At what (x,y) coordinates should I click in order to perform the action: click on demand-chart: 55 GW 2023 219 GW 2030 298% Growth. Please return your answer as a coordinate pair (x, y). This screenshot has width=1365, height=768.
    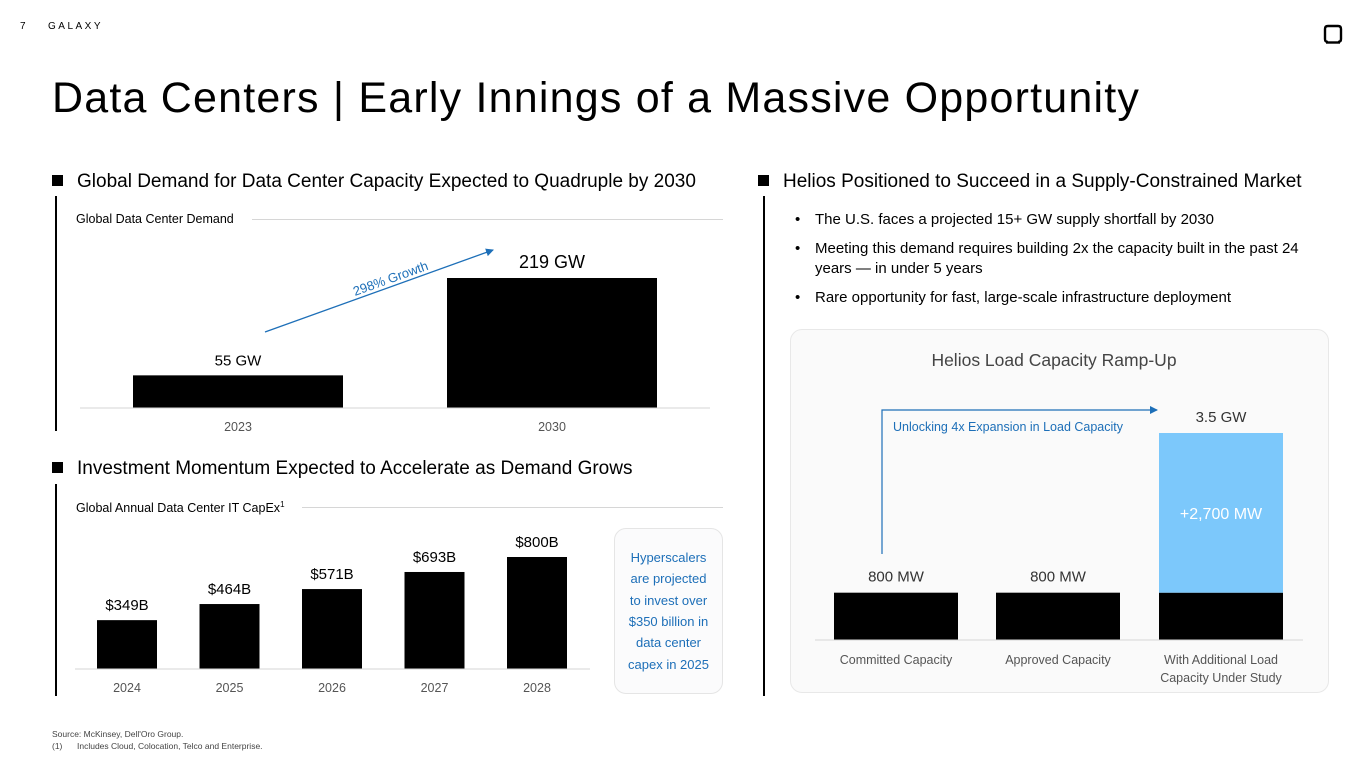
    Looking at the image, I should click on (395, 341).